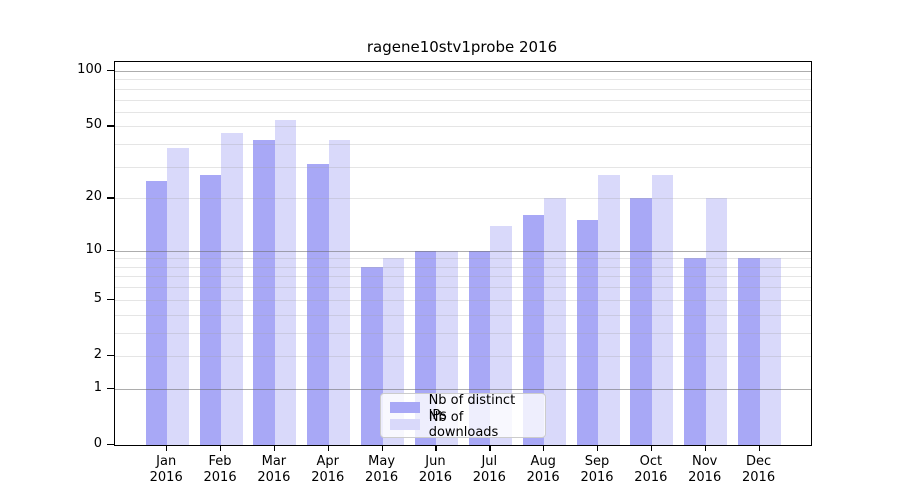 This screenshot has height=500, width=900. Describe the element at coordinates (462, 47) in the screenshot. I see `chart-title: ragene10stv1probe 2016` at that location.